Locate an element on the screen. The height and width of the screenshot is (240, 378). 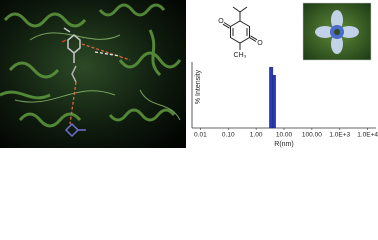
x-tick-label: 1.0E+3 is located at coordinates (339, 135).